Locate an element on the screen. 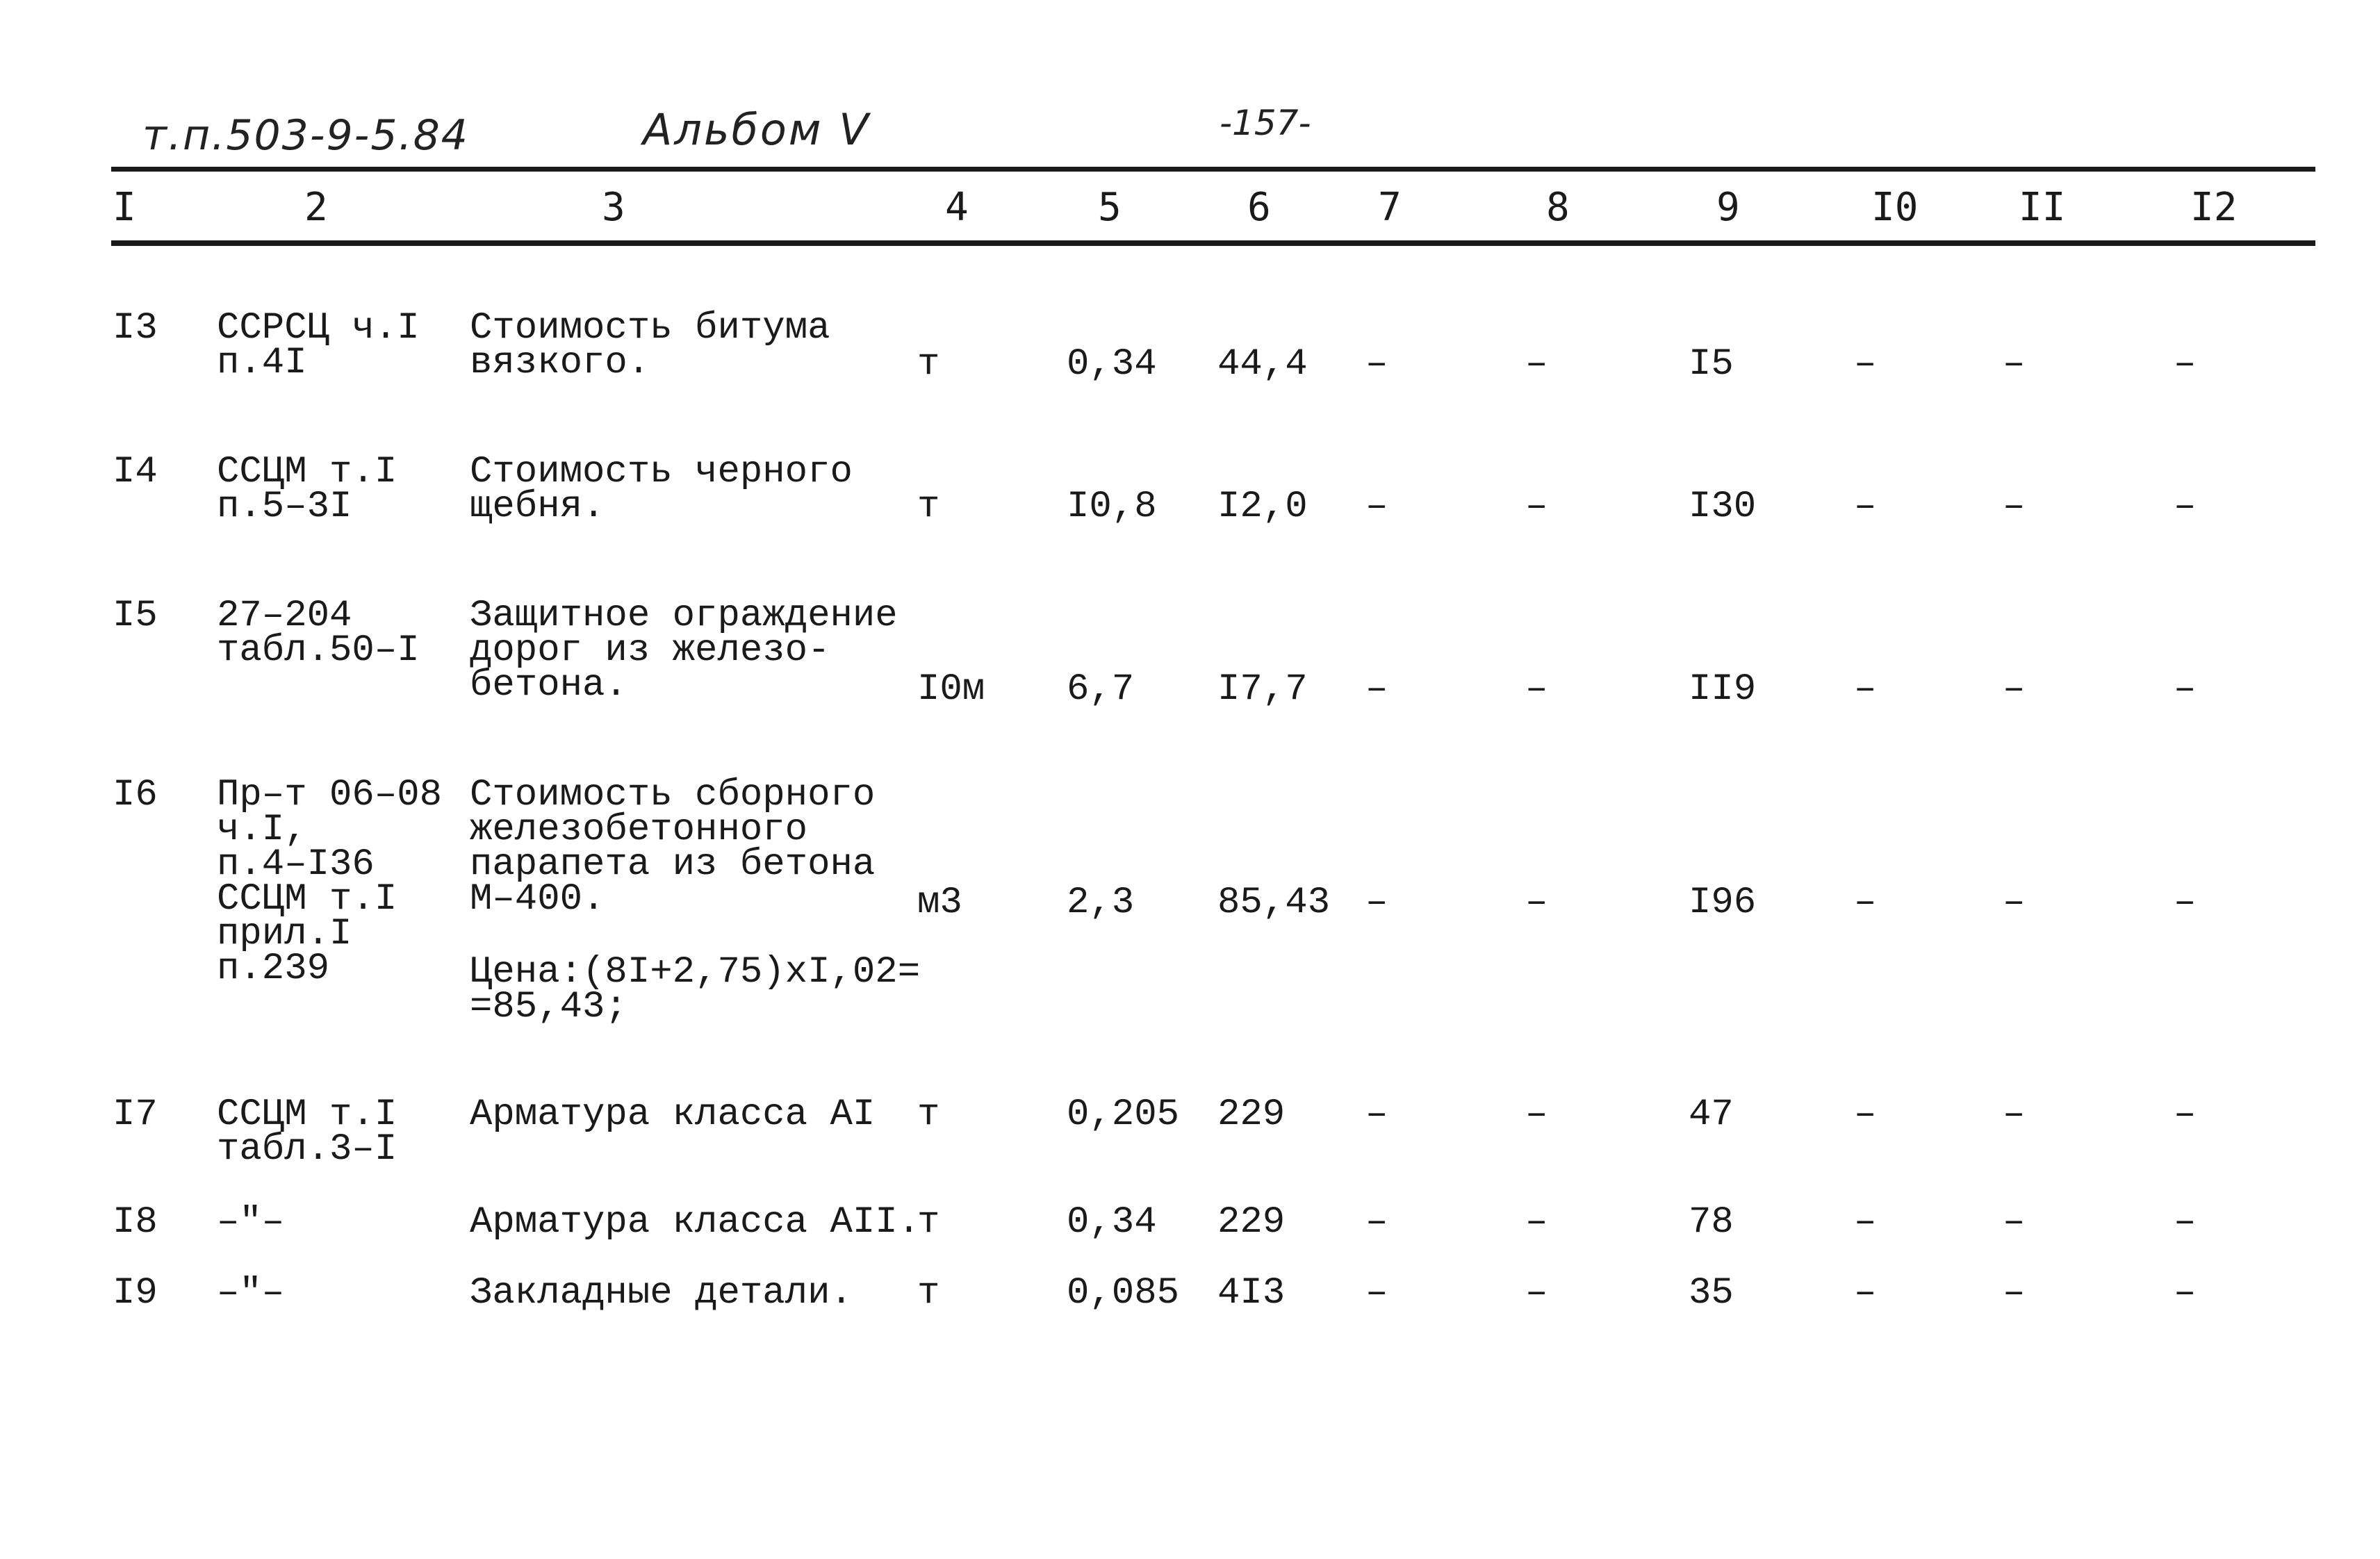  row-number: I6 is located at coordinates (135, 795).